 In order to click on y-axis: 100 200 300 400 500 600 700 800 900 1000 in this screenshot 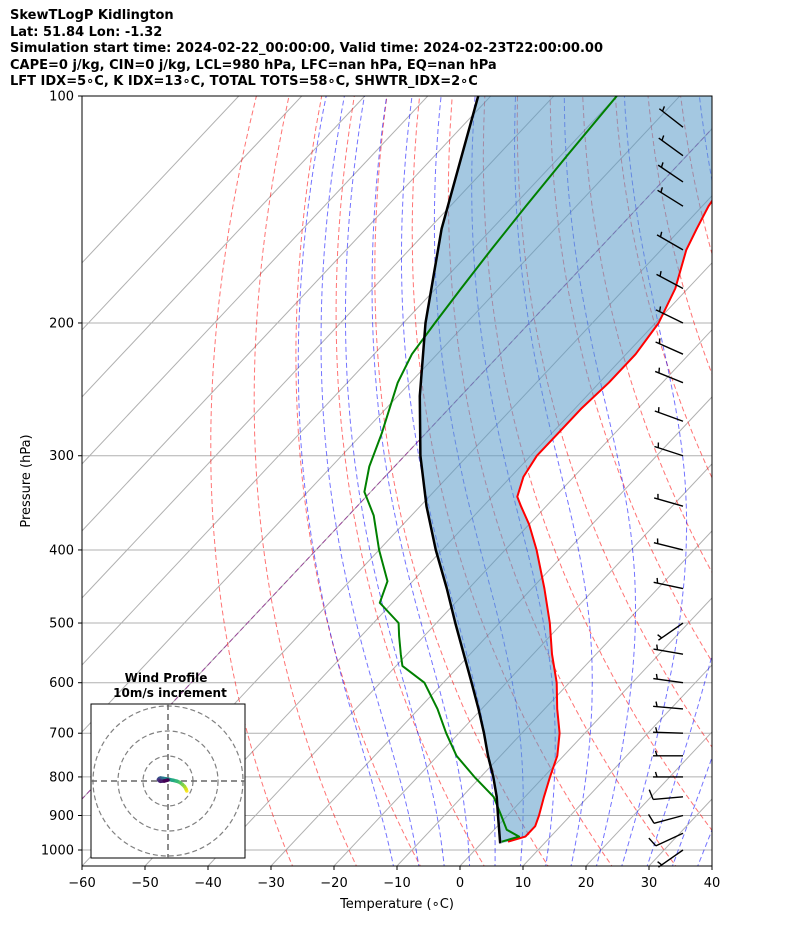, I will do `click(61, 474)`.